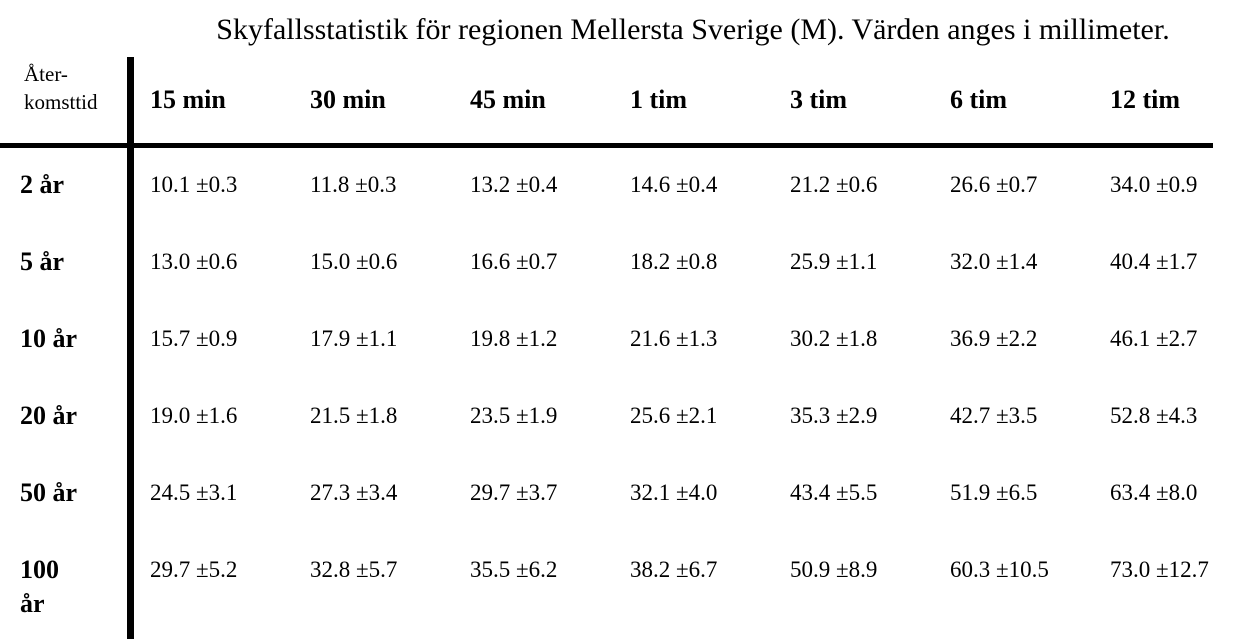  I want to click on row-label: 5 år, so click(42, 261).